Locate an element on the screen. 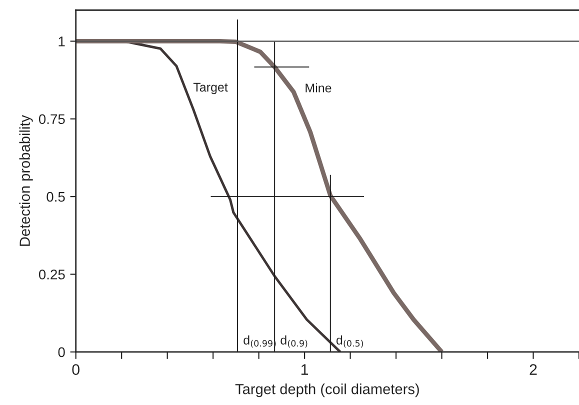  x-tick-label: 2 is located at coordinates (533, 369).